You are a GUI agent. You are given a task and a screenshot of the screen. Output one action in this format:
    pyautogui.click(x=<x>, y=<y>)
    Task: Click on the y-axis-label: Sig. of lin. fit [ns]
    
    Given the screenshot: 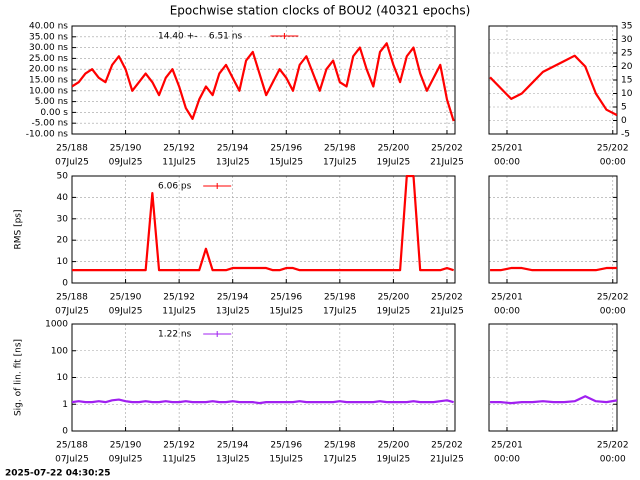 What is the action you would take?
    pyautogui.click(x=19, y=377)
    